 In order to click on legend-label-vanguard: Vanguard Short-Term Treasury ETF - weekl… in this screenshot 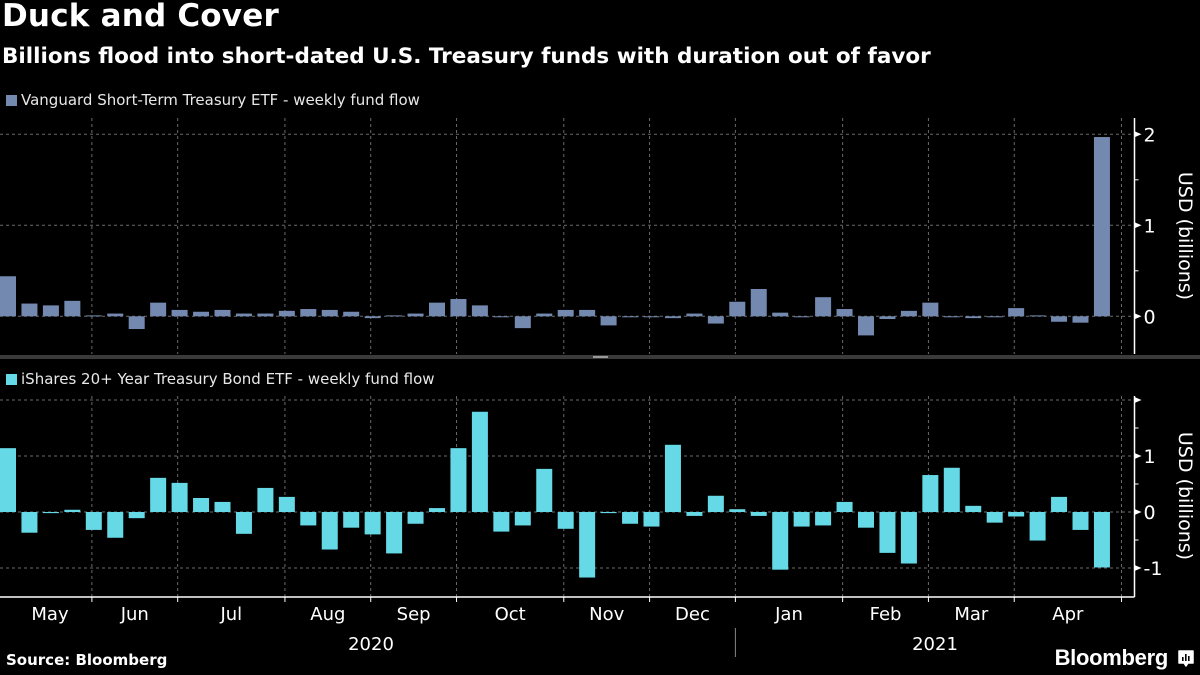, I will do `click(220, 100)`.